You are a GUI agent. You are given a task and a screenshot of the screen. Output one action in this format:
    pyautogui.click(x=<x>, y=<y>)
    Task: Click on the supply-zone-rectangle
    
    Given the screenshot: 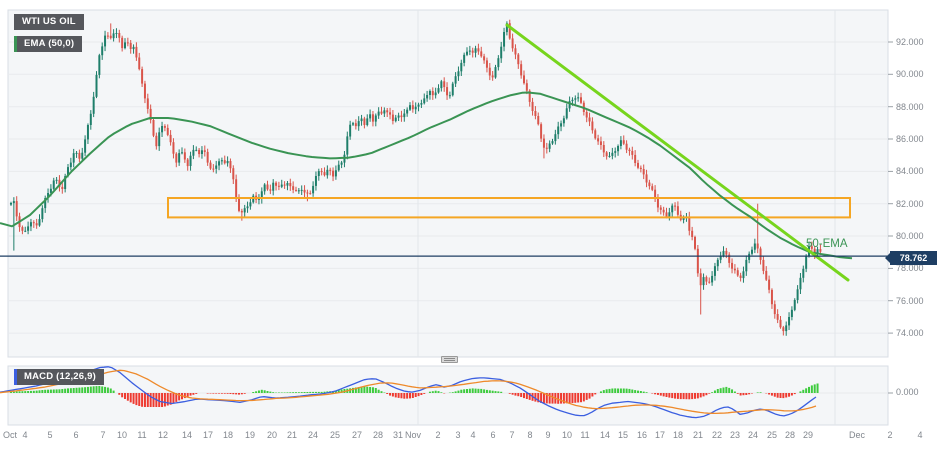 What is the action you would take?
    pyautogui.click(x=509, y=208)
    